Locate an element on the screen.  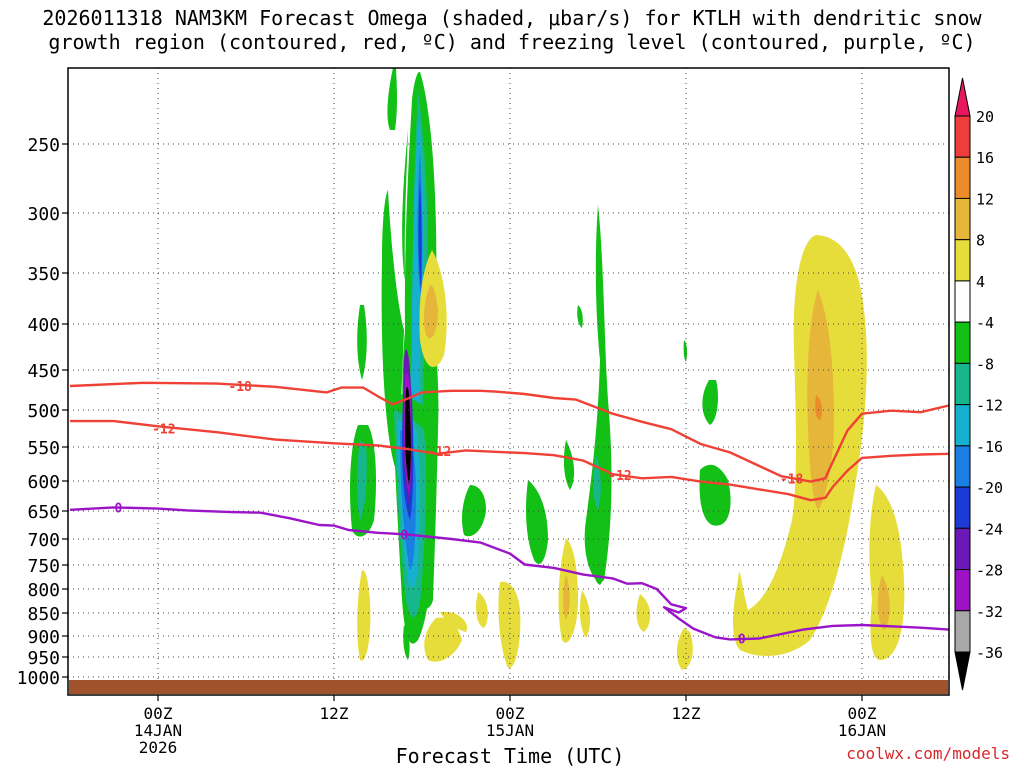
colorbar-label: 12 is located at coordinates (985, 199).